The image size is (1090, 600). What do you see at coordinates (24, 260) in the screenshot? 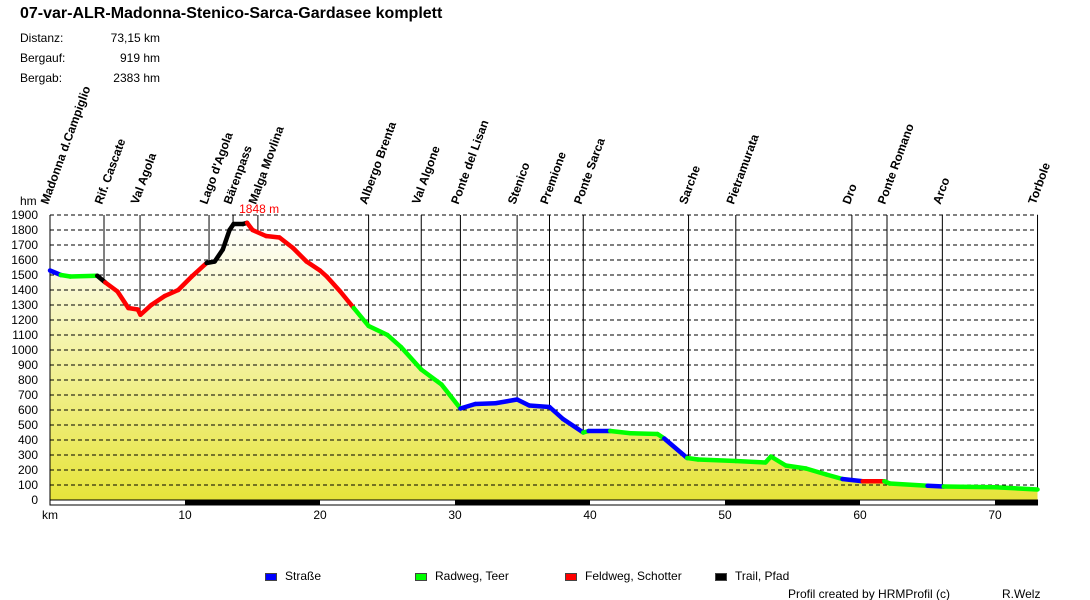
I see `y-tick-label: 1600` at bounding box center [24, 260].